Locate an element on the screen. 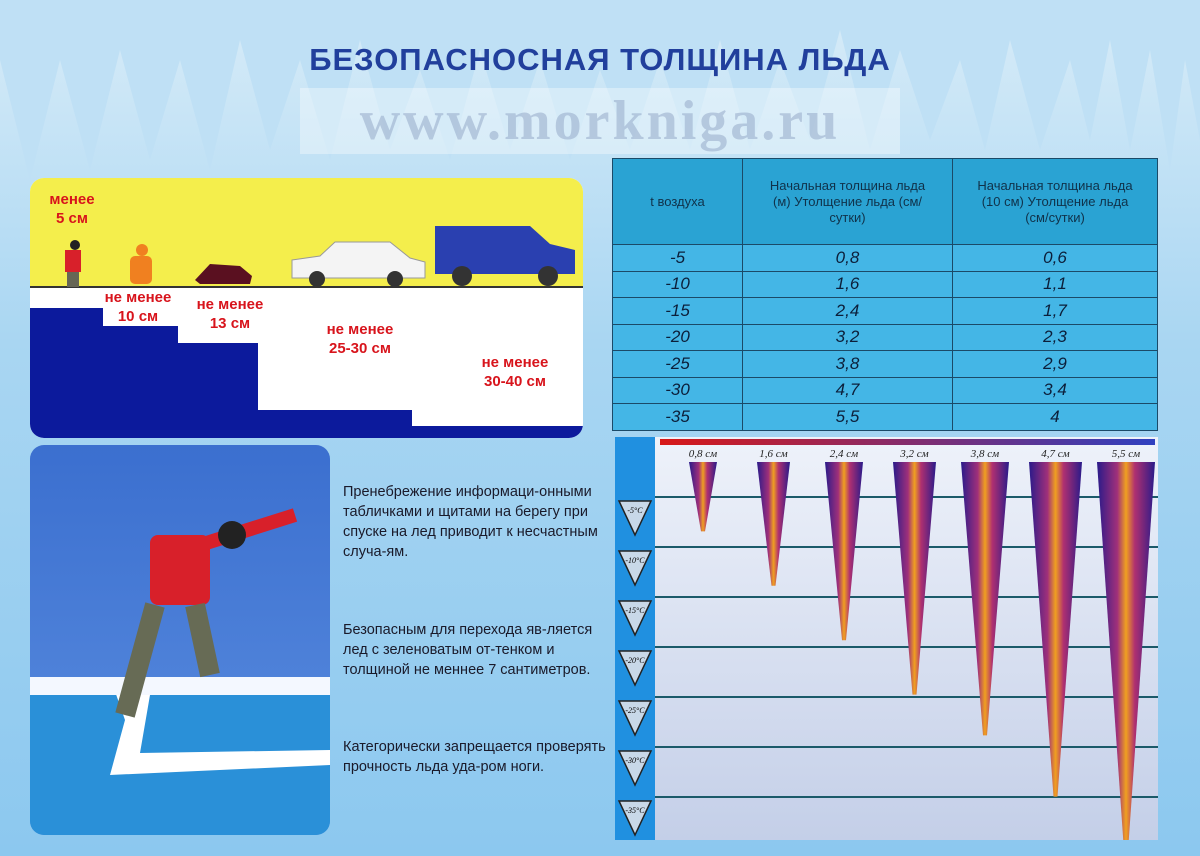 The height and width of the screenshot is (856, 1200). thickness-label-25-30: не менее 25-30 см is located at coordinates (360, 339).